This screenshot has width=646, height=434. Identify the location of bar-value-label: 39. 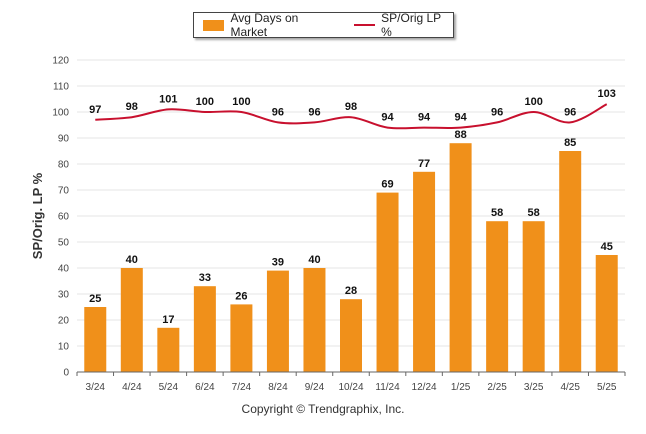
(278, 263).